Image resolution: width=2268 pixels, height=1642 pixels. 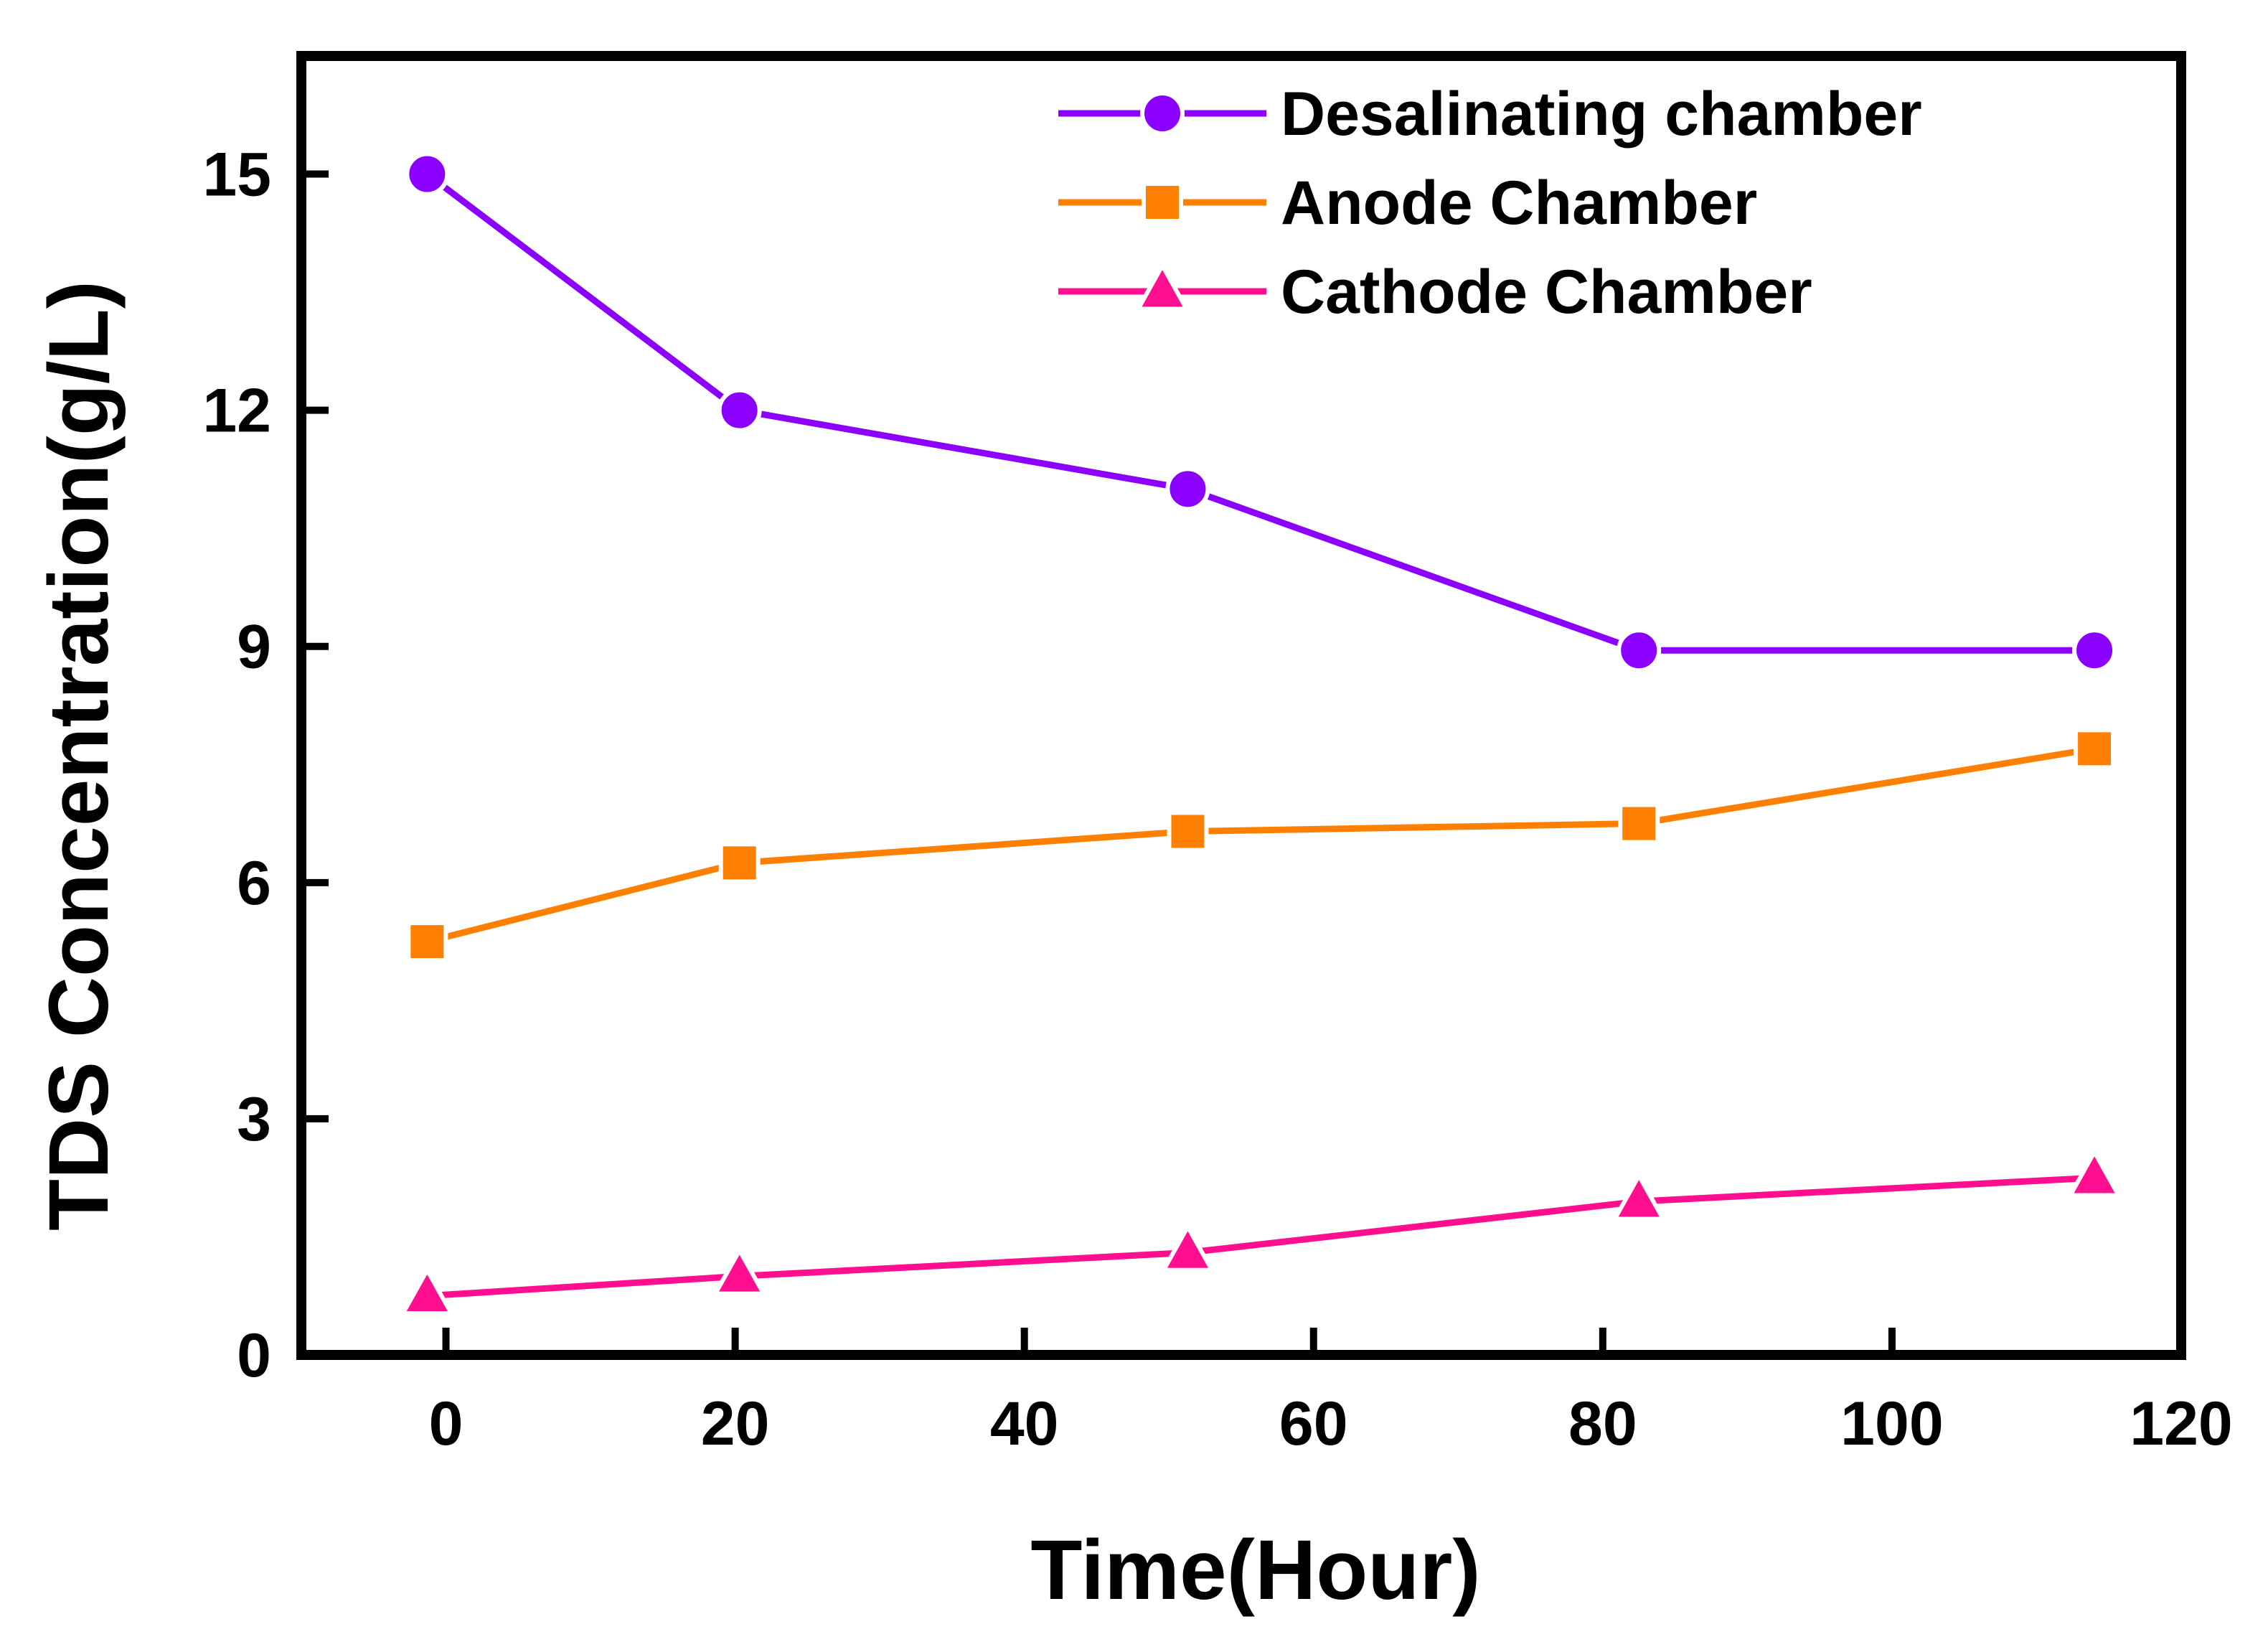 I want to click on y-tick-label: 0, so click(x=254, y=1356).